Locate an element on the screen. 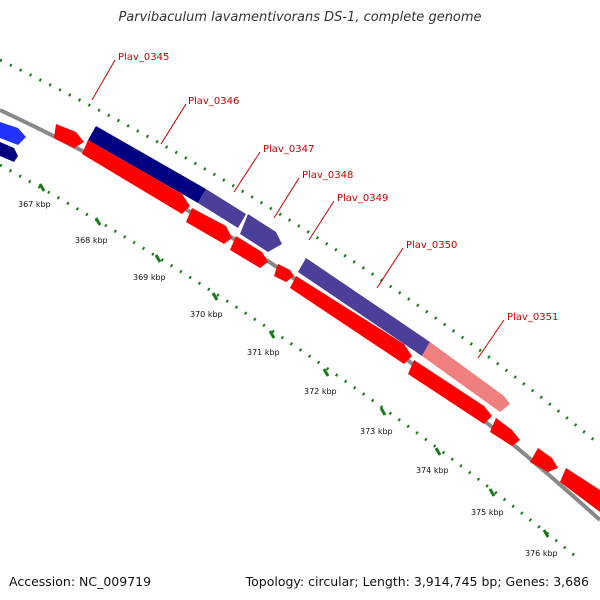 The image size is (600, 600). tick-label-374: 374 kbp is located at coordinates (432, 470).